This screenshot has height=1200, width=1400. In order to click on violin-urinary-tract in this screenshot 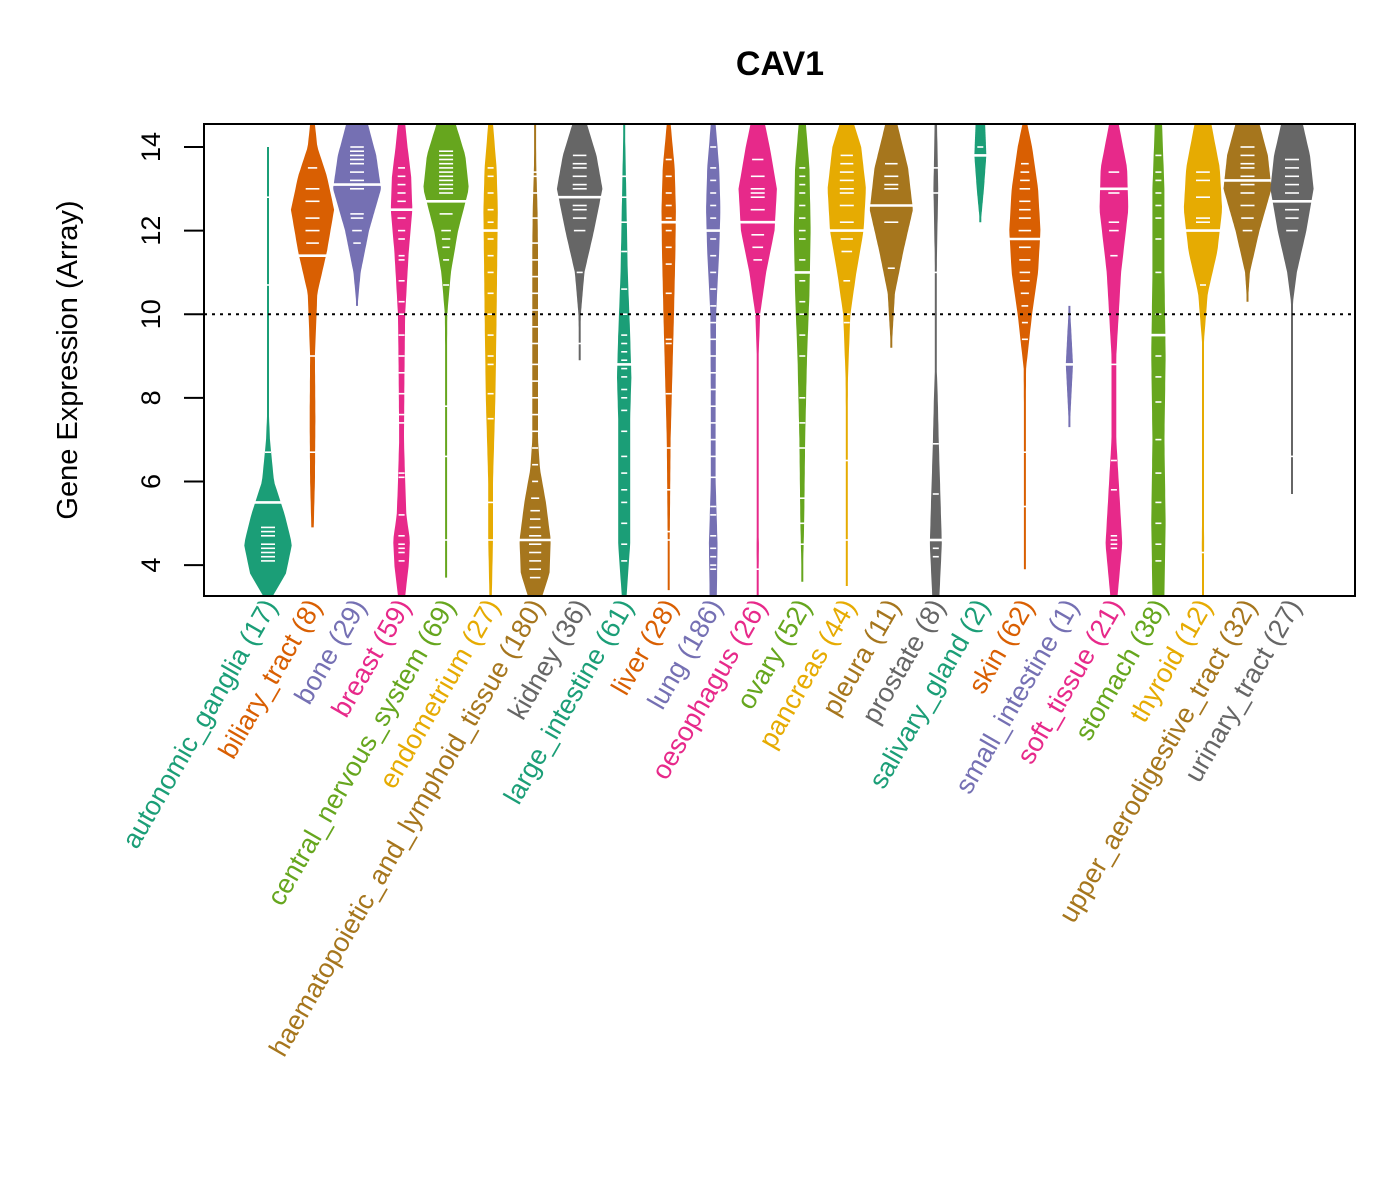, I will do `click(1292, 309)`.